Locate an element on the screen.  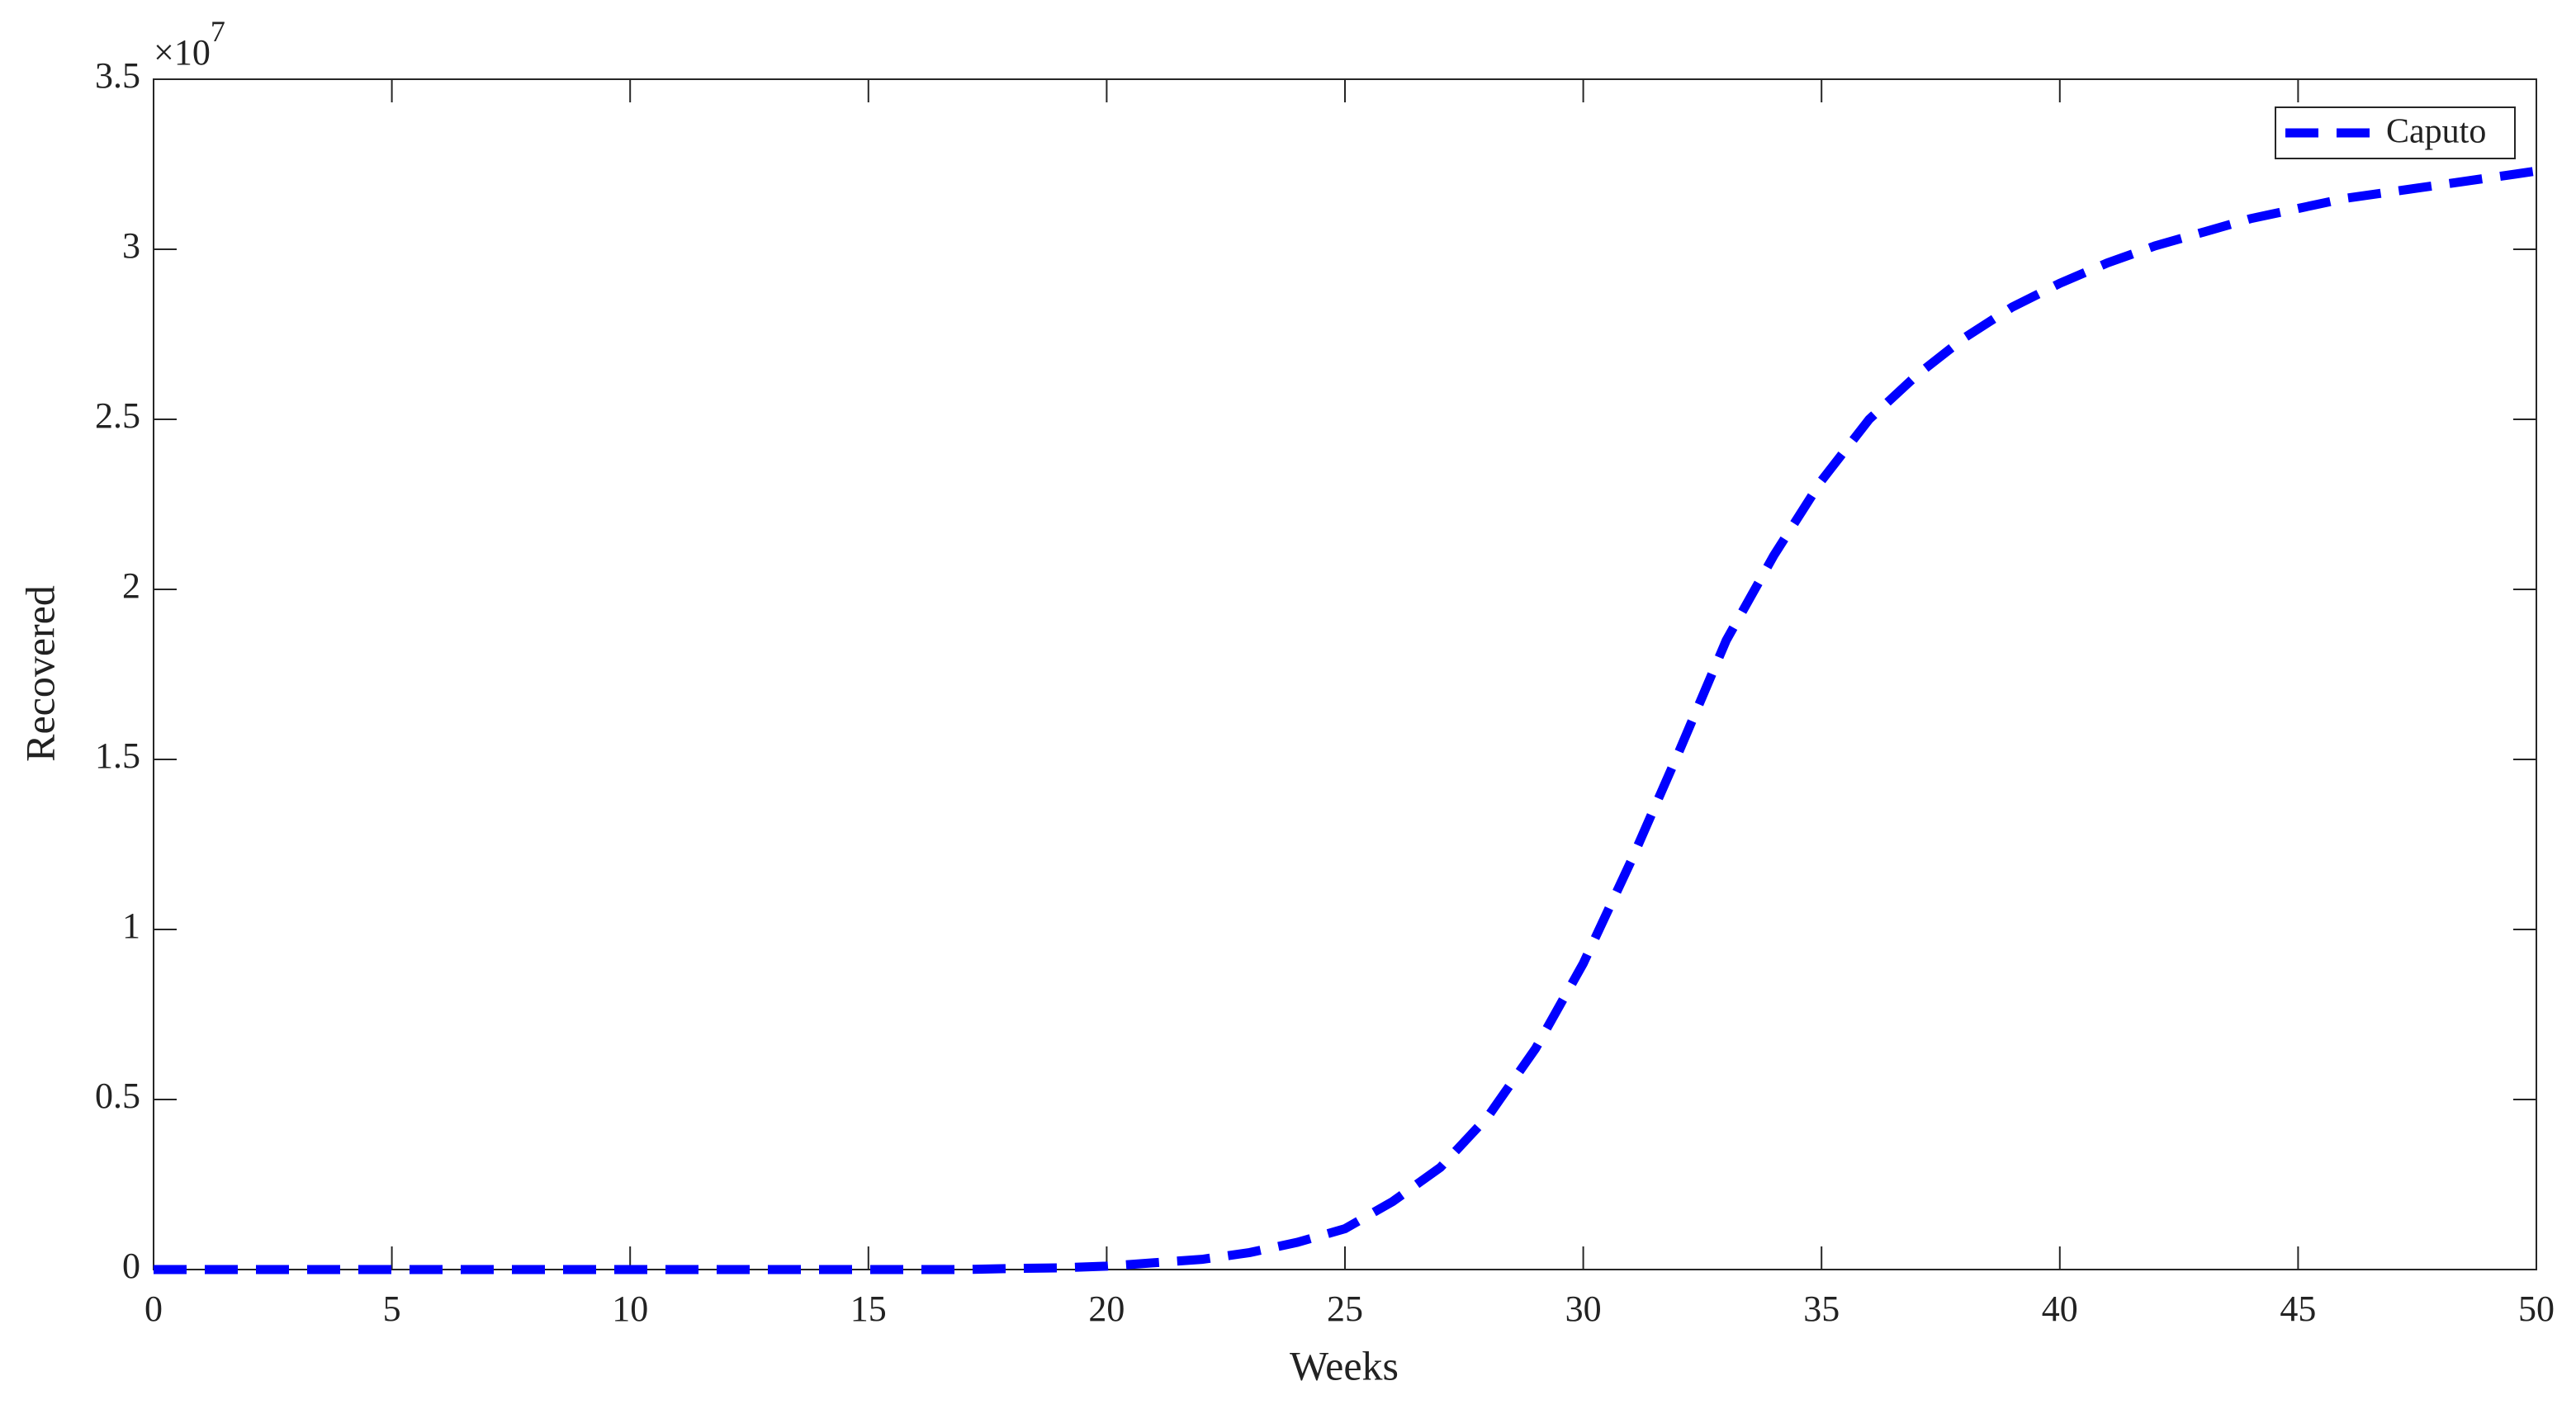
y-tick-label: 0 is located at coordinates (131, 1266).